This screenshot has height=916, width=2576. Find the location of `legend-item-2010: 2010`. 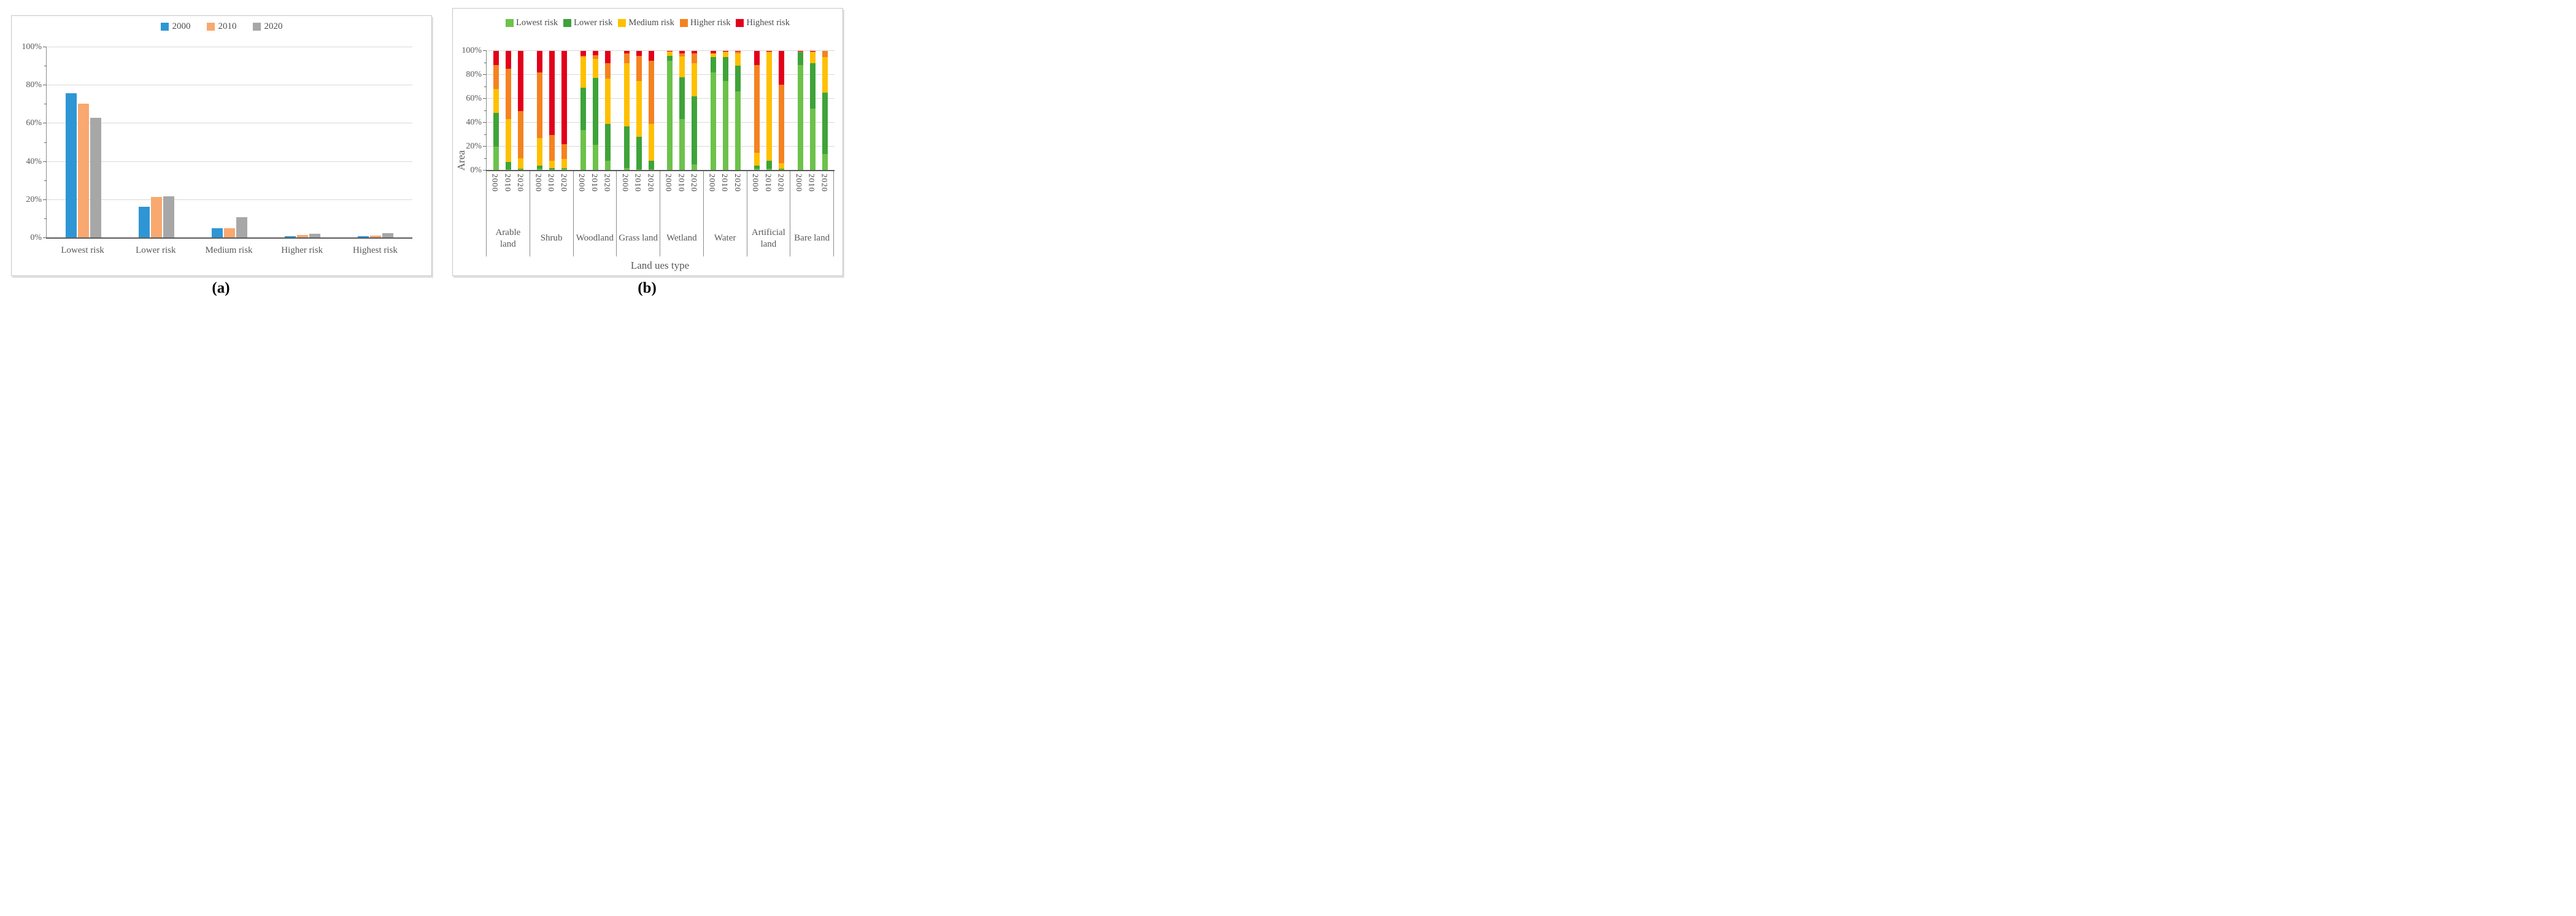

legend-item-2010: 2010 is located at coordinates (221, 27).